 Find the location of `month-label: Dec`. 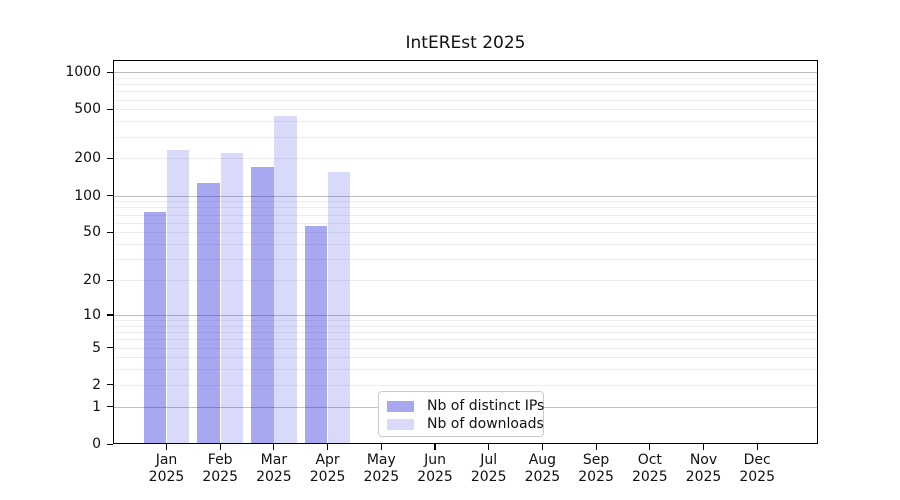

month-label: Dec is located at coordinates (757, 460).